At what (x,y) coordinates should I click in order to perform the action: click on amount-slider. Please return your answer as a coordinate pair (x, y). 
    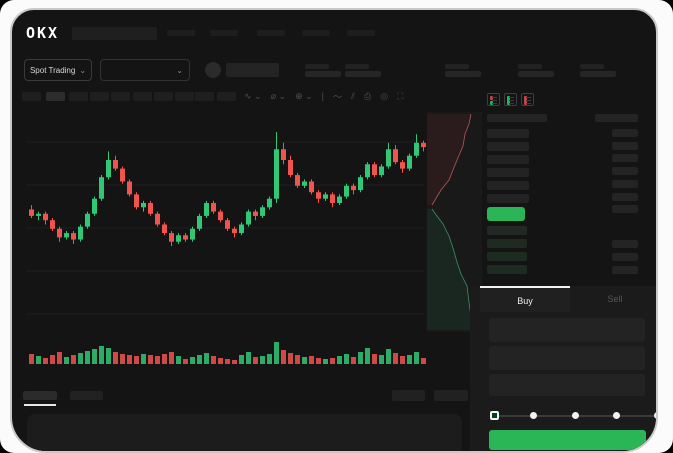
    Looking at the image, I should click on (573, 415).